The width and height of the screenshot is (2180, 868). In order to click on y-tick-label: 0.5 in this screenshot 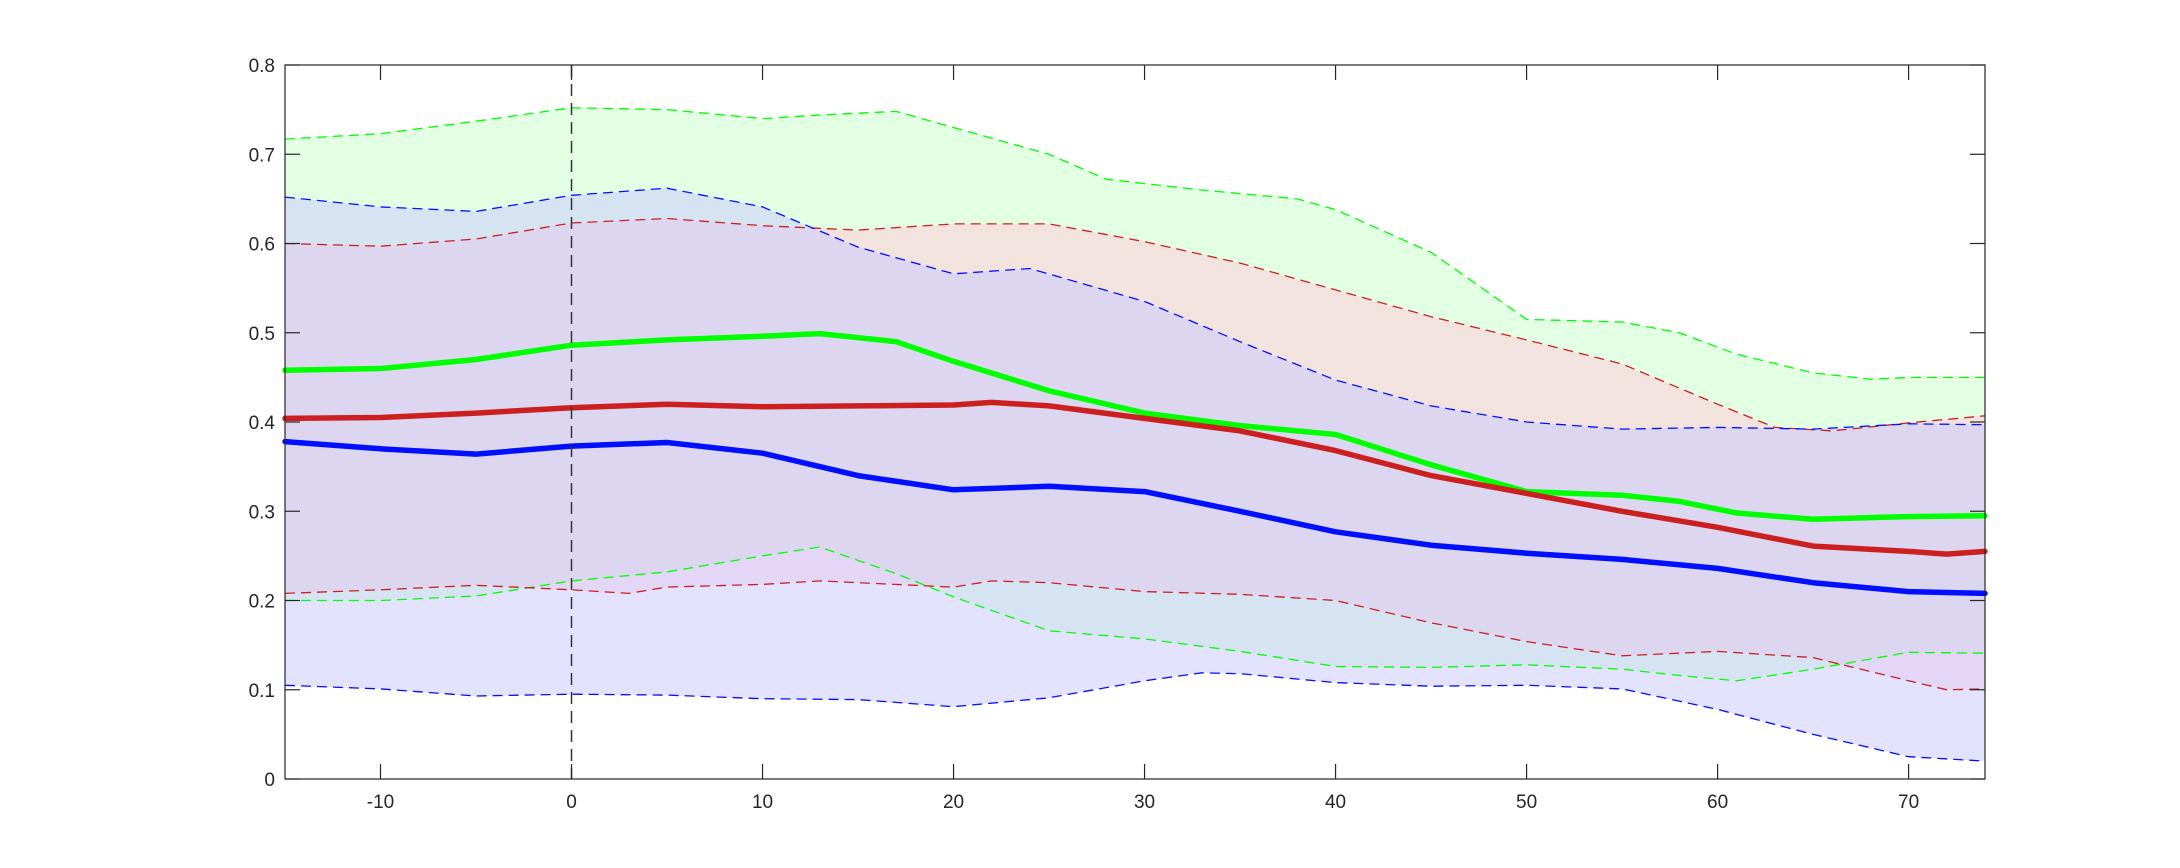, I will do `click(262, 334)`.